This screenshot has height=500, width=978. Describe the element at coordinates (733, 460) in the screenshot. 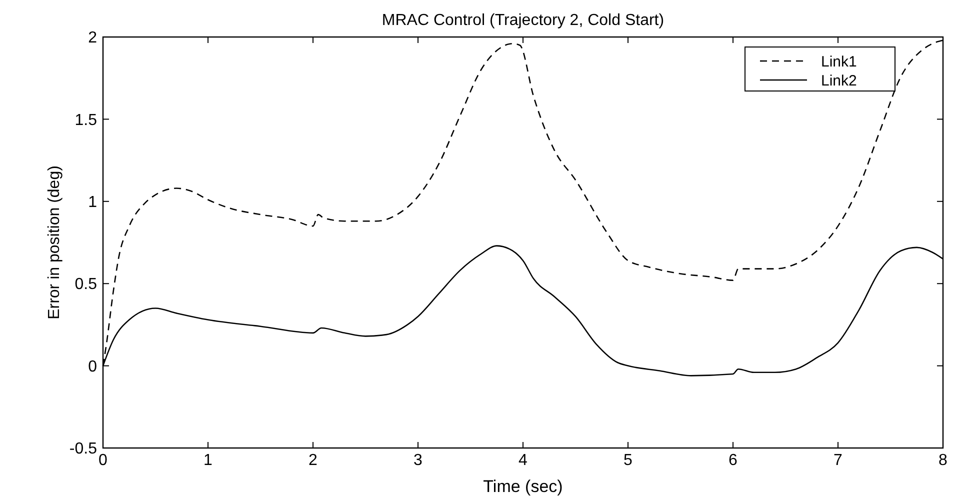

I see `x-tick-label: 6` at that location.